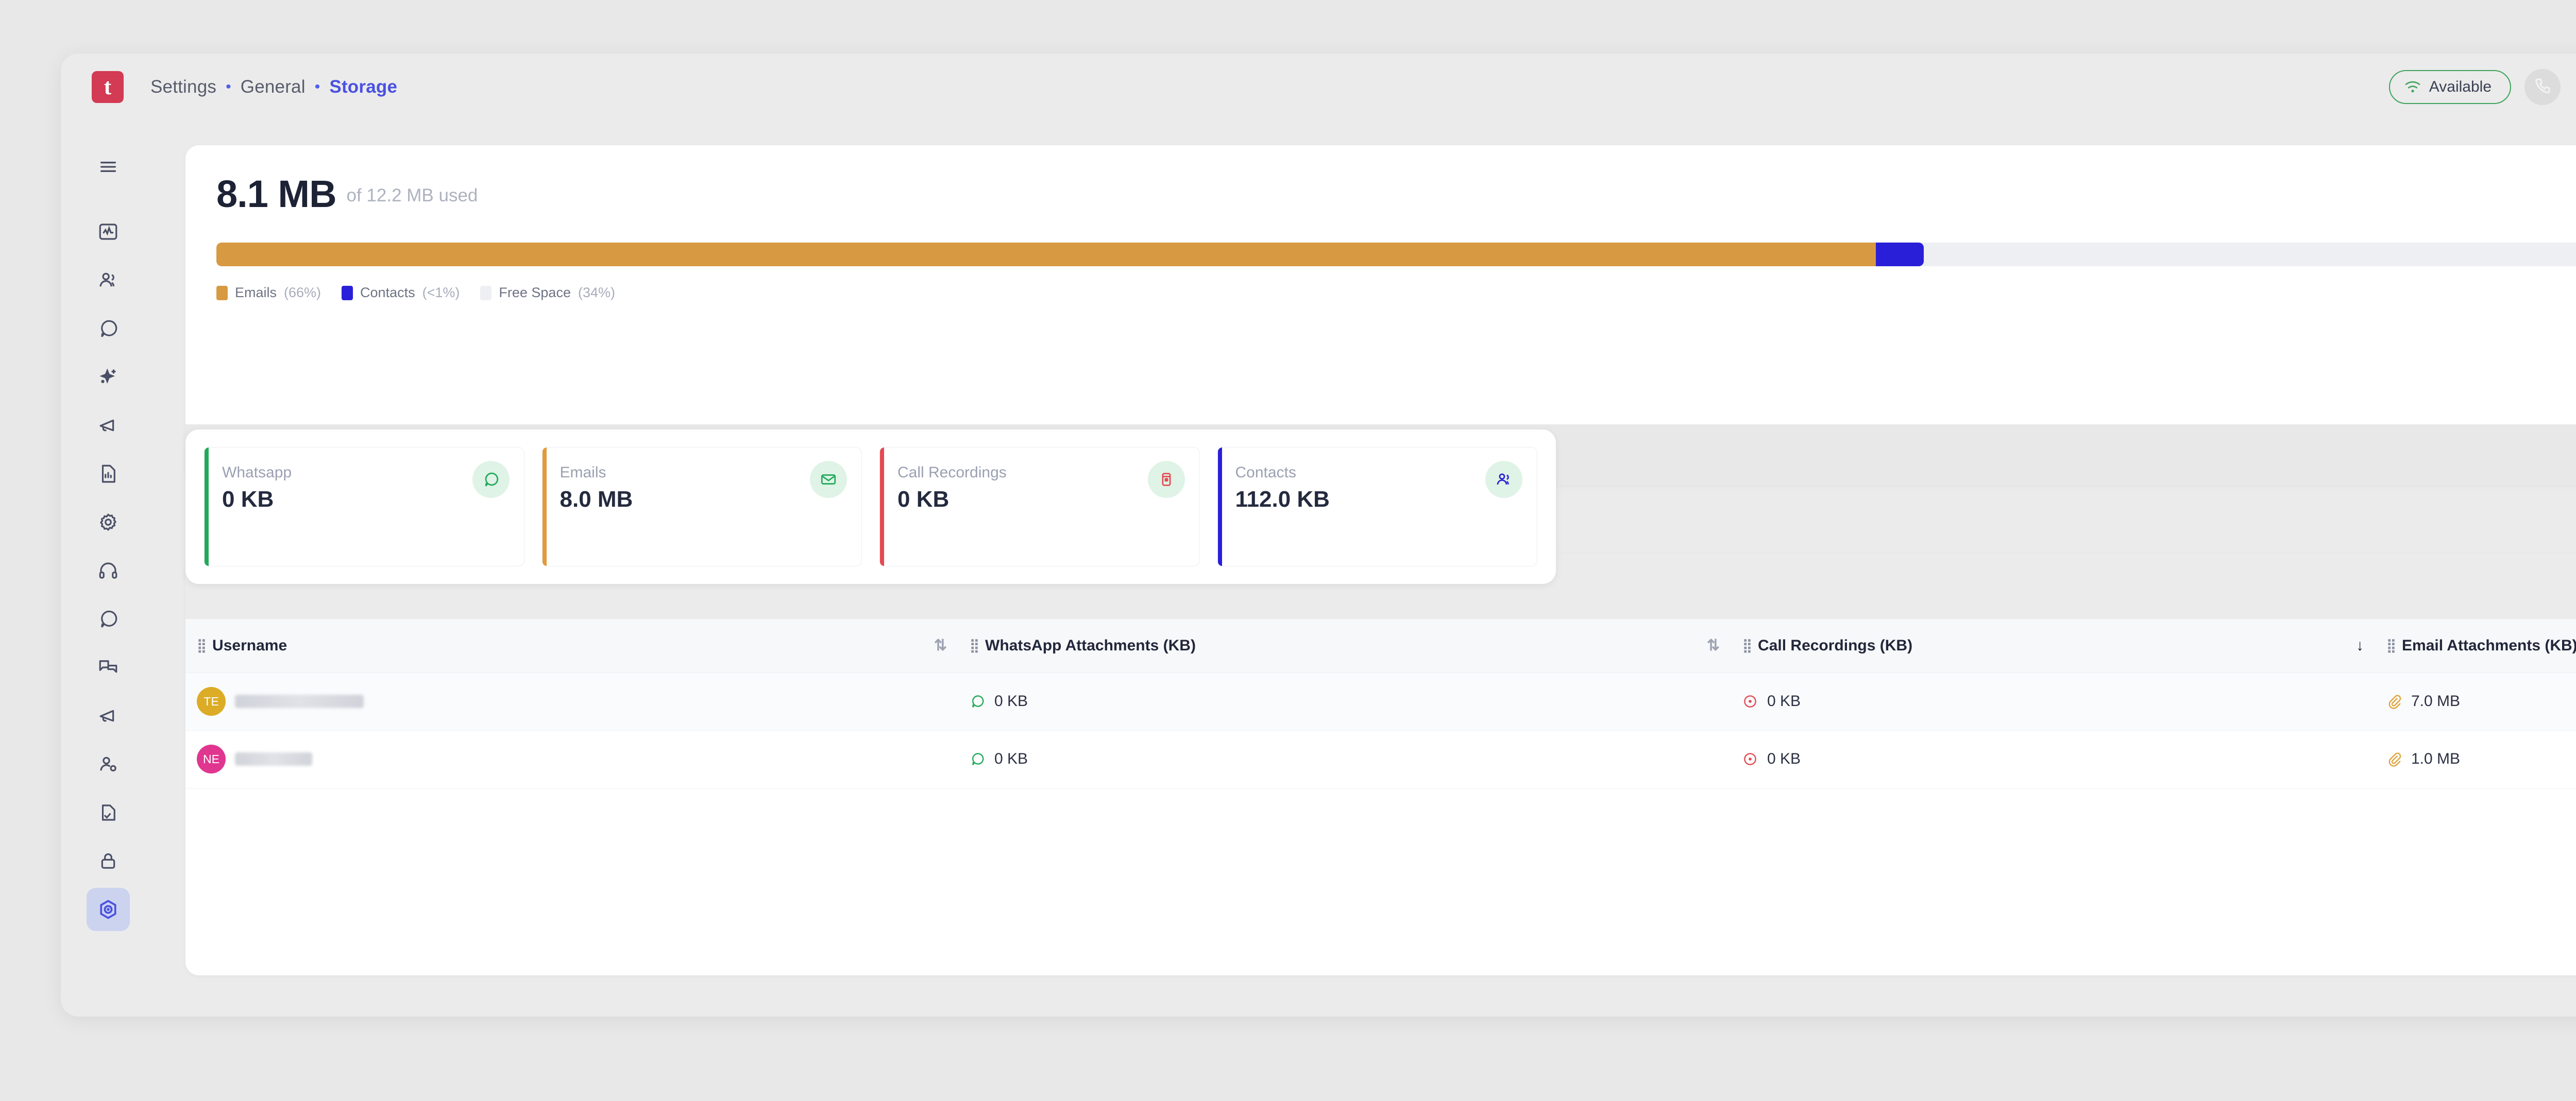 Image resolution: width=2576 pixels, height=1101 pixels. I want to click on cell-username: TE, so click(571, 702).